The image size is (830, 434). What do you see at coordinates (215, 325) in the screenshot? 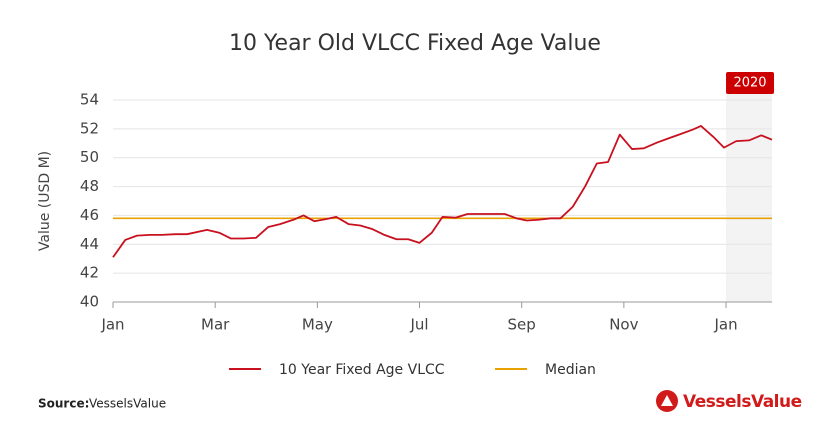
I see `x-tick-label: Mar` at bounding box center [215, 325].